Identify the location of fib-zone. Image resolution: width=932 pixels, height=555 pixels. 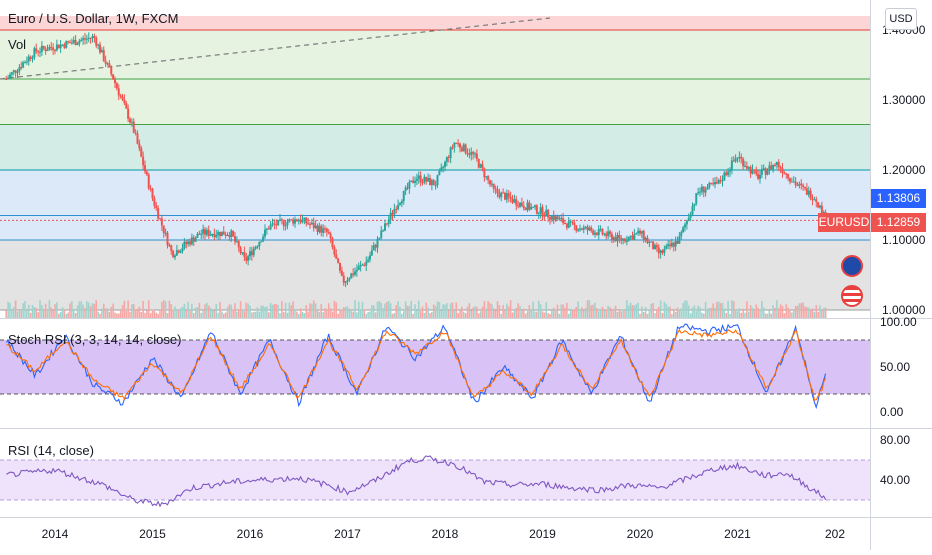
(435, 23).